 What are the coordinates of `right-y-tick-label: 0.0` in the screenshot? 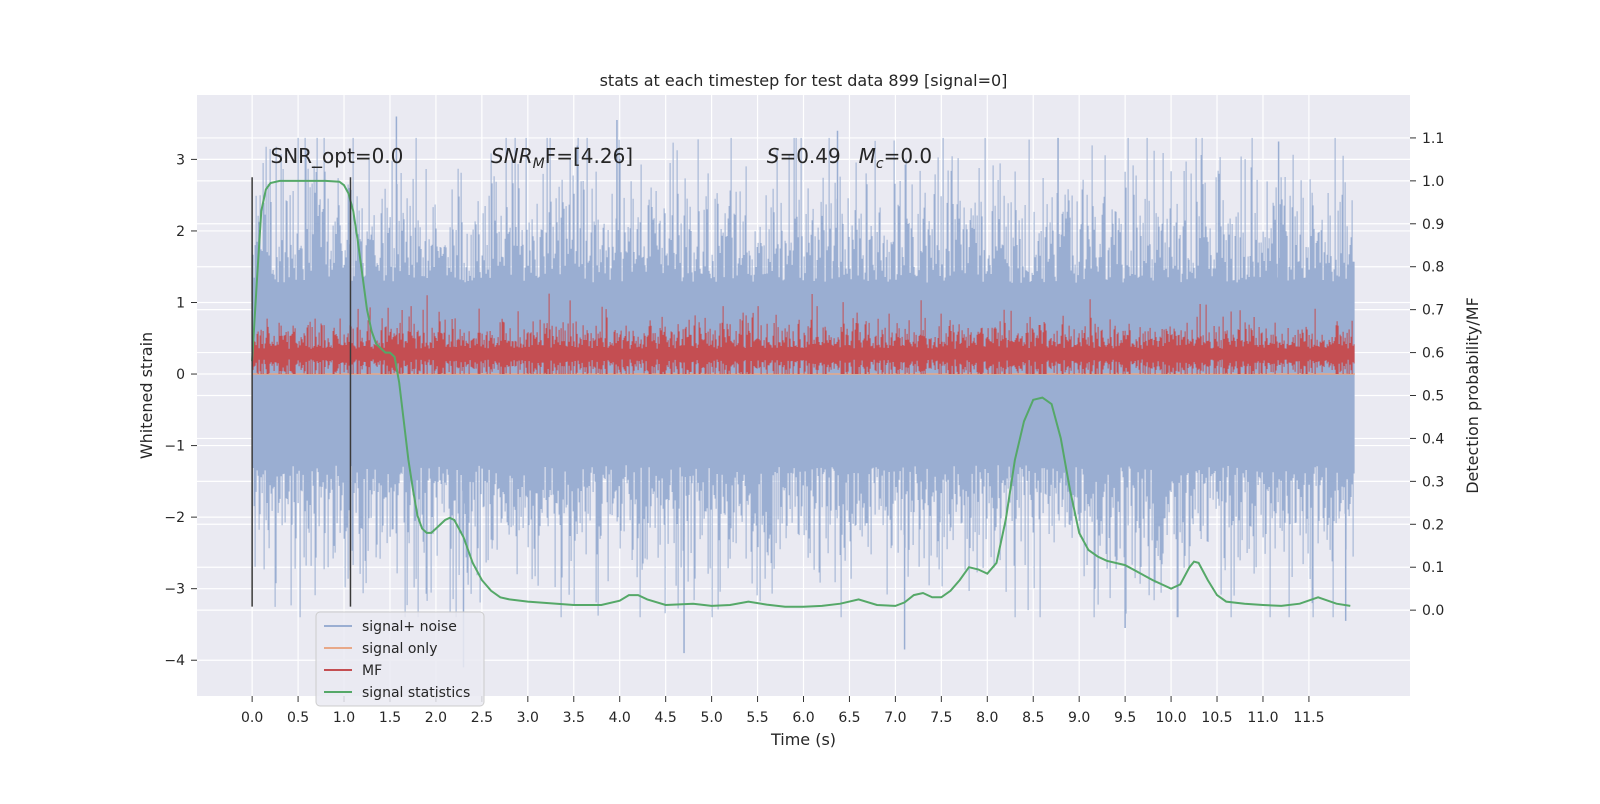 It's located at (1433, 611).